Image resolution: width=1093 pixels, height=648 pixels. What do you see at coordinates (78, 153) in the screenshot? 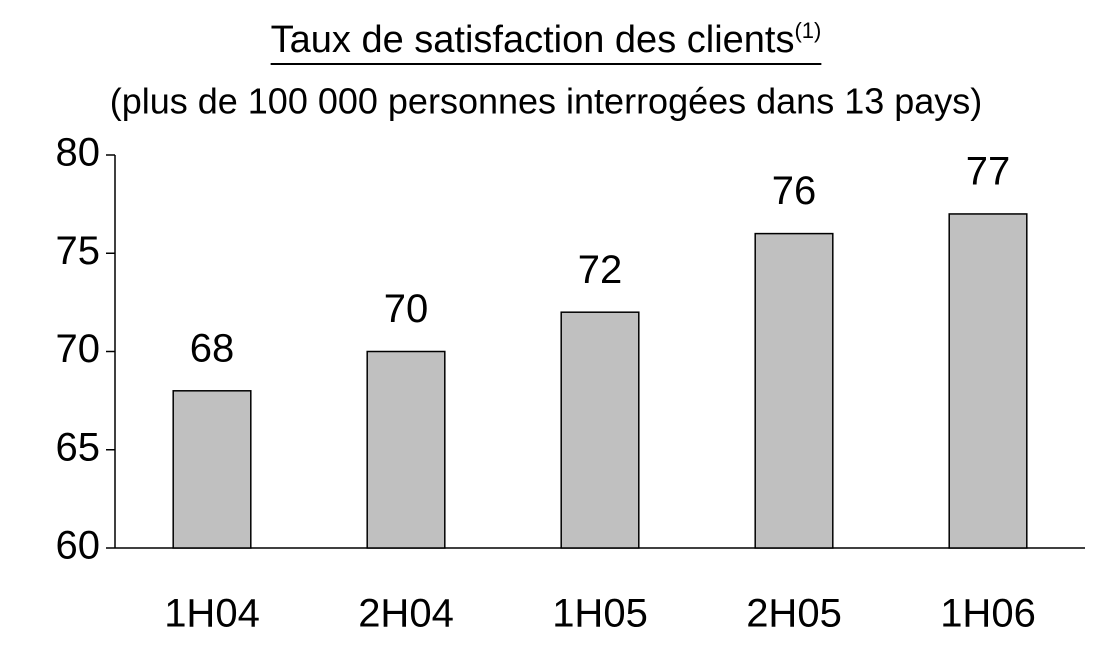
I see `y-tick-label: 80` at bounding box center [78, 153].